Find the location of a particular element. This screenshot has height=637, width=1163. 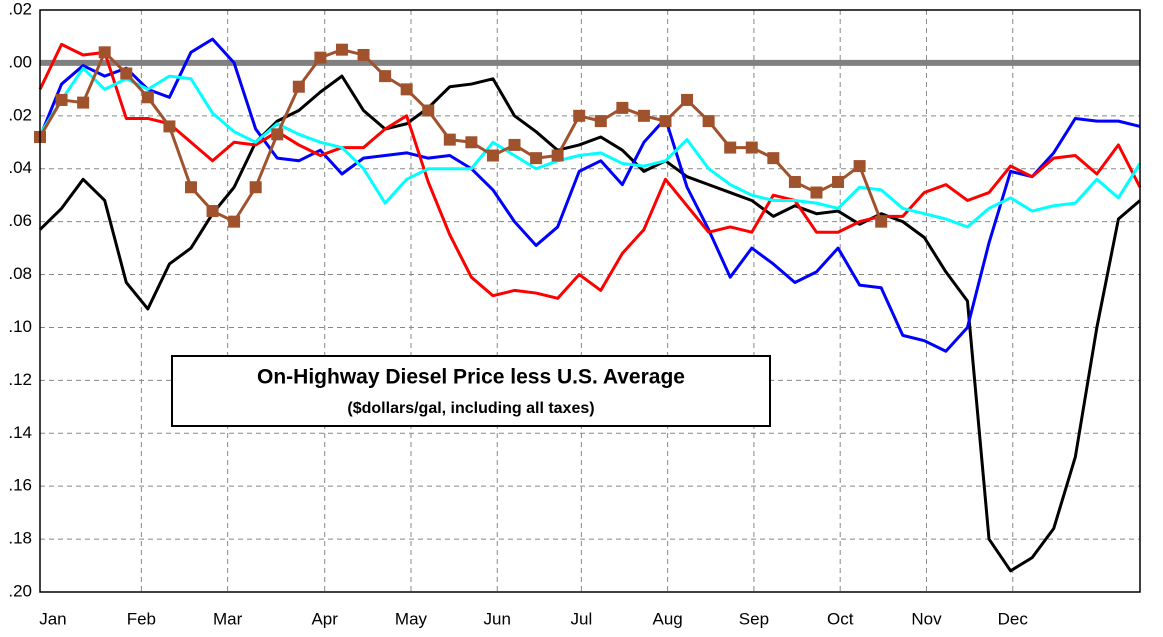

y-tick-label: .08 is located at coordinates (20, 273).